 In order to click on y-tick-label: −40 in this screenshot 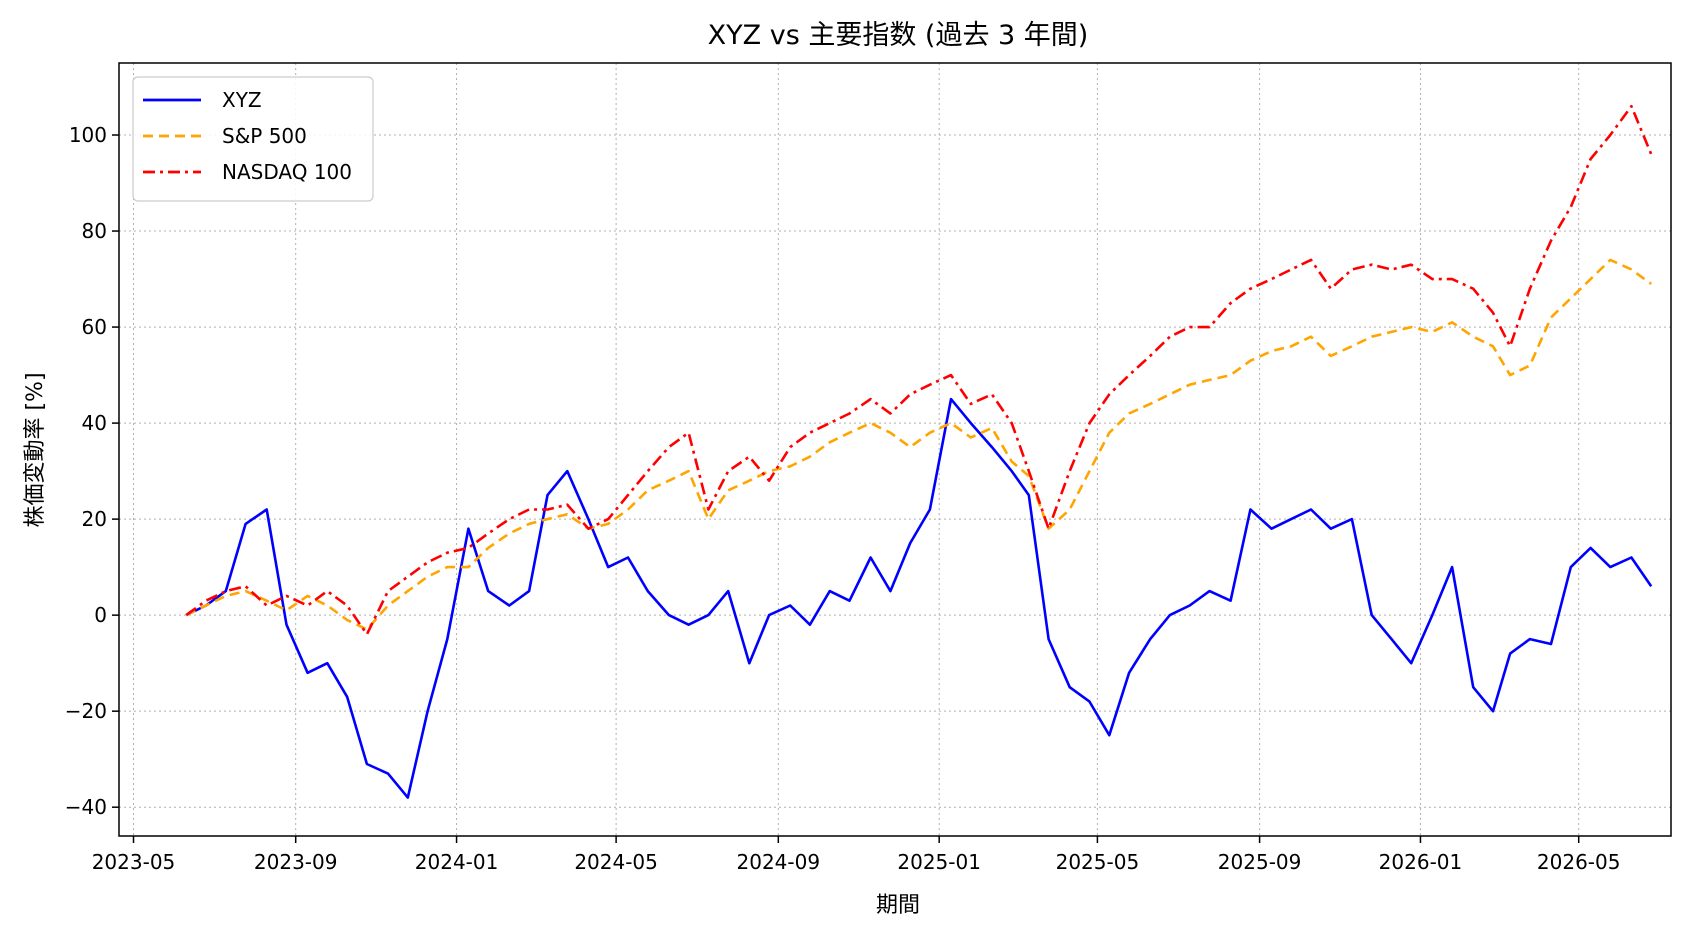, I will do `click(86, 807)`.